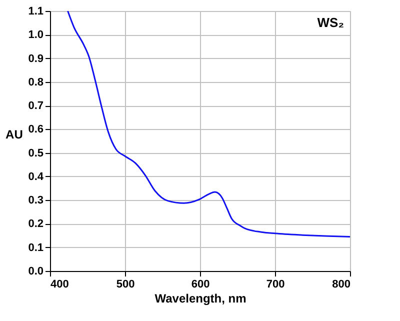 Image resolution: width=400 pixels, height=321 pixels. Describe the element at coordinates (36, 35) in the screenshot. I see `y-tick-label: 1.0` at that location.